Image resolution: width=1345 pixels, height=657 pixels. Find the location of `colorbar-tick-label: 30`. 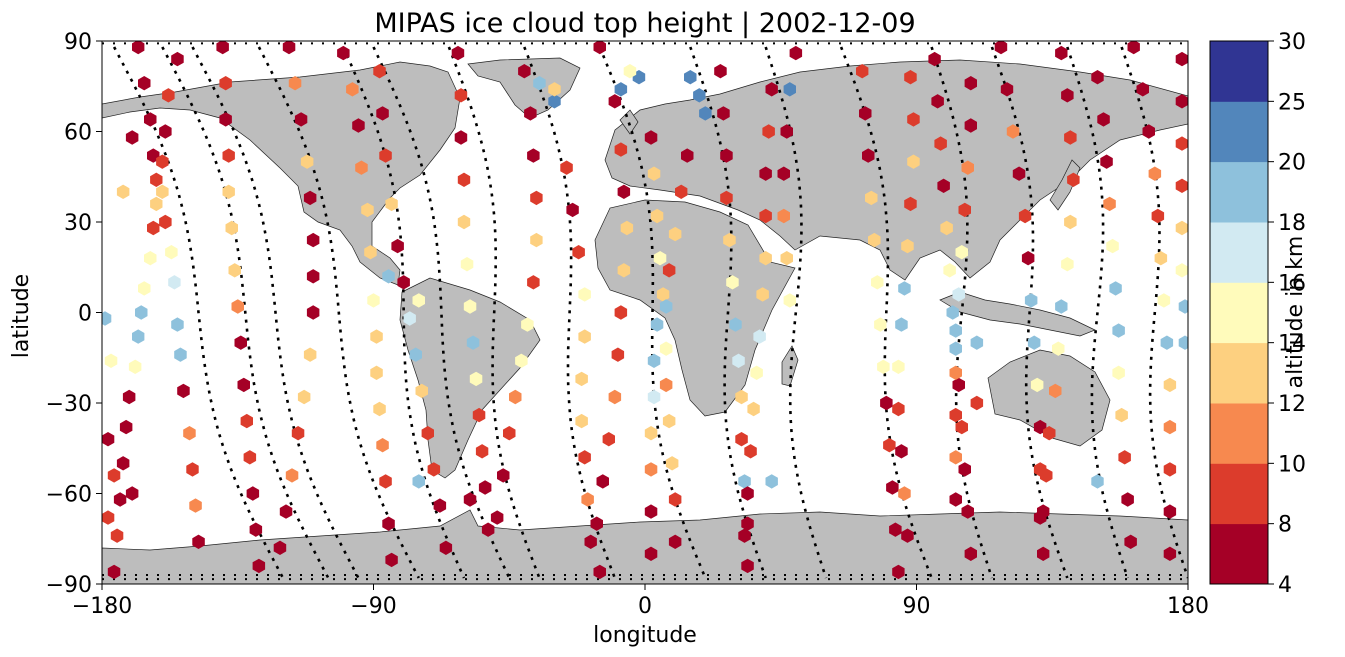

colorbar-tick-label: 30 is located at coordinates (1292, 42).